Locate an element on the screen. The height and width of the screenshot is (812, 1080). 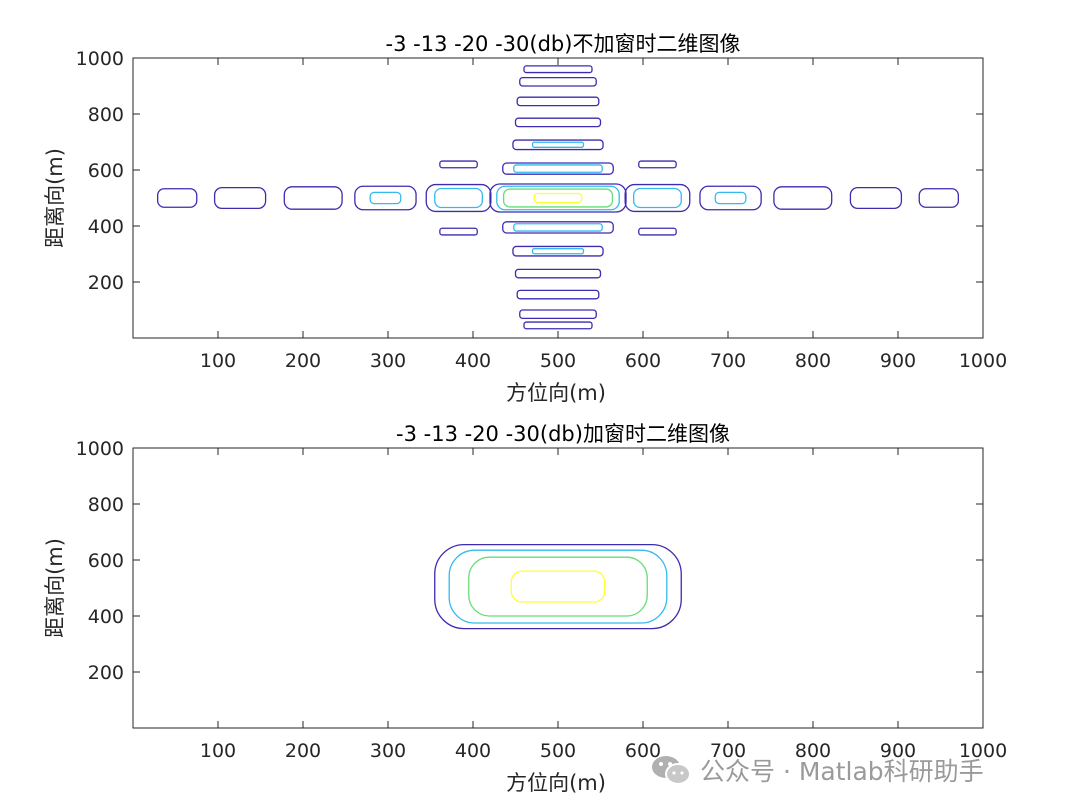
watermark: 公众号 · Matlab科研助手 is located at coordinates (817, 770).